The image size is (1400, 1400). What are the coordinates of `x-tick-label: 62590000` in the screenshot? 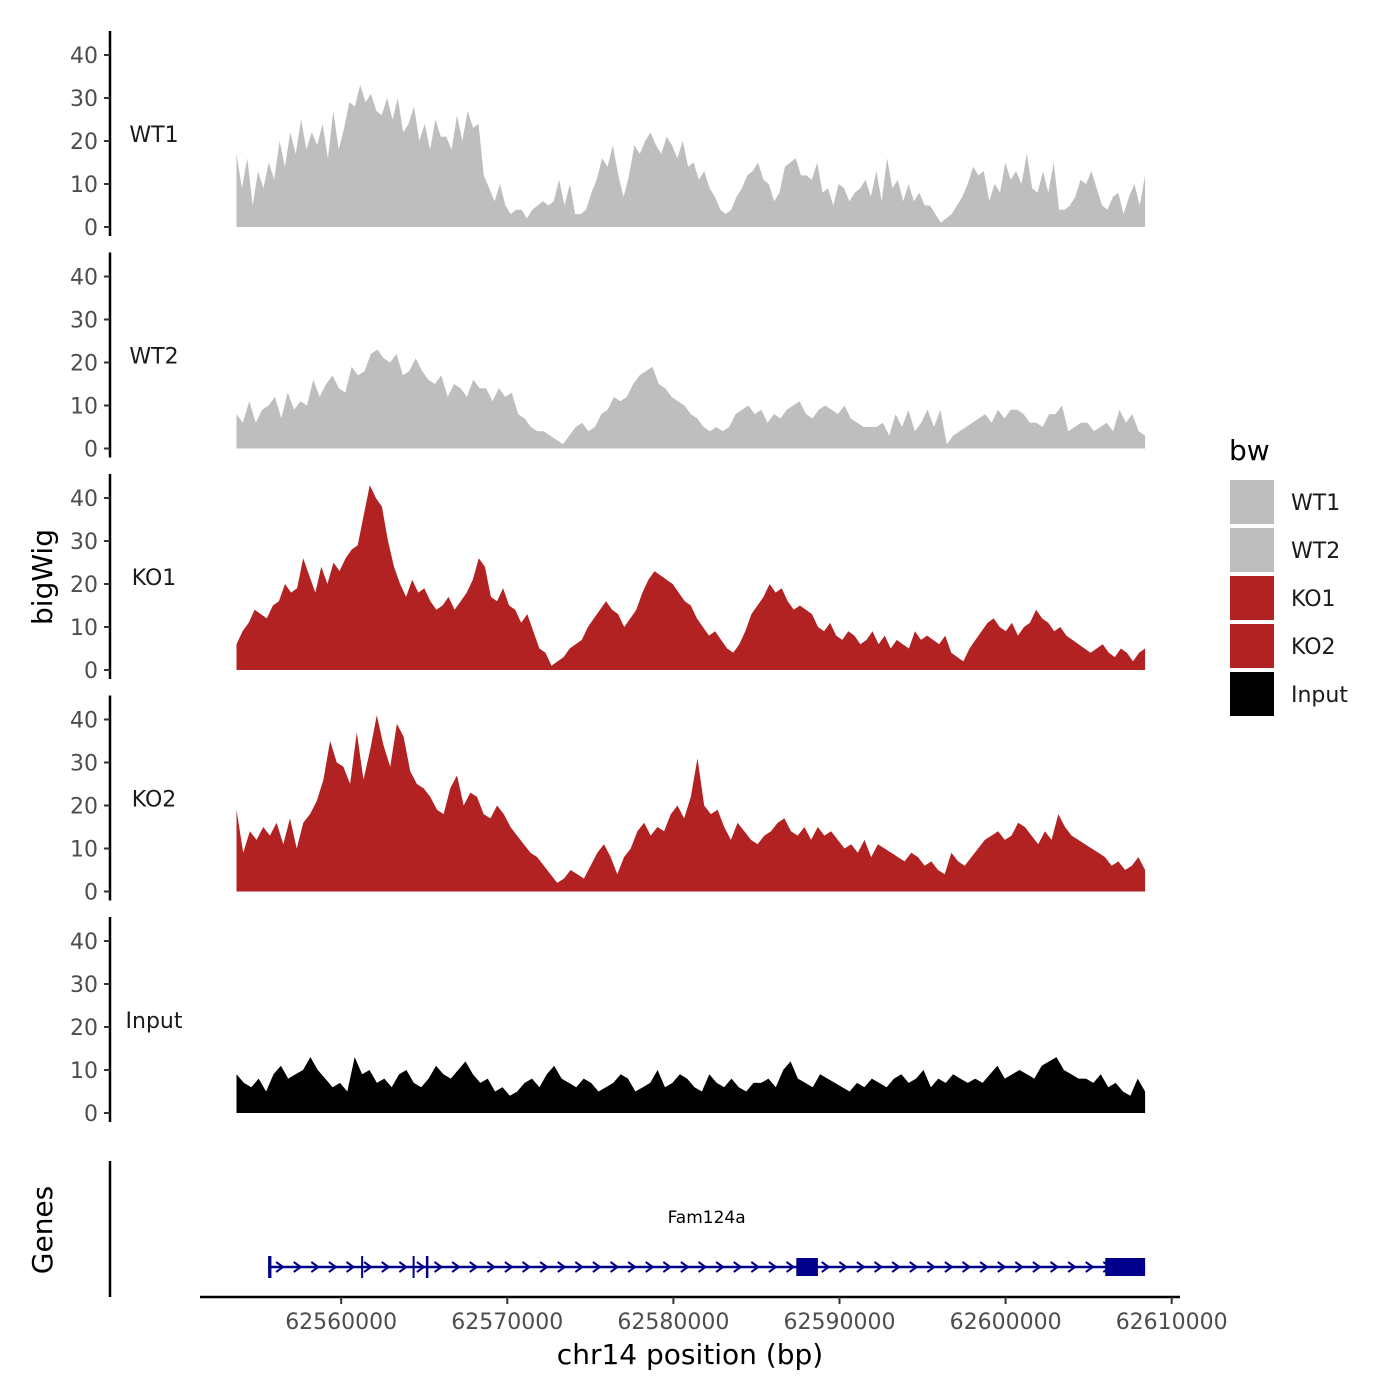 It's located at (839, 1322).